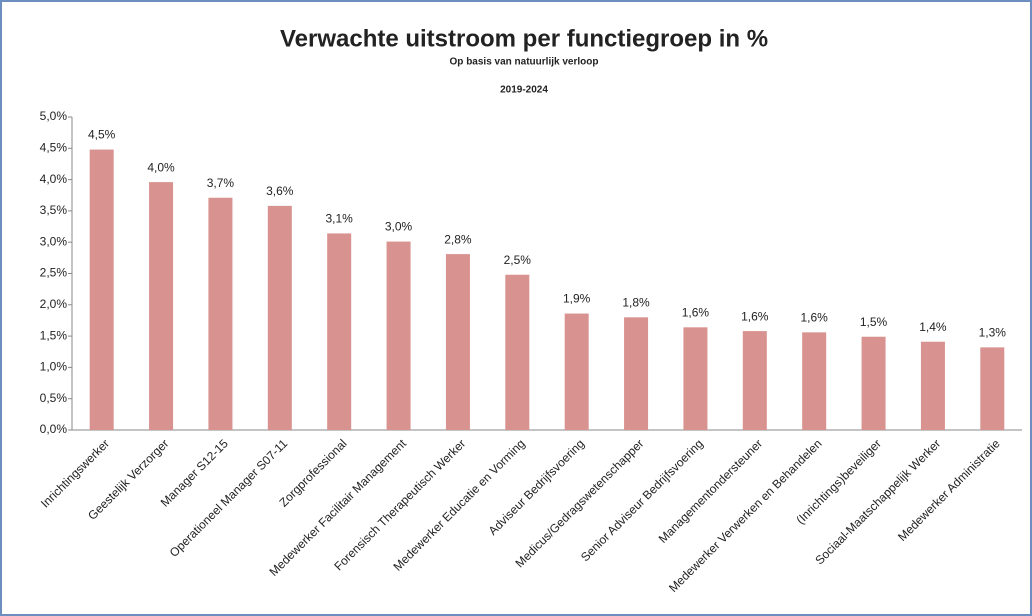 The image size is (1032, 616). Describe the element at coordinates (54, 367) in the screenshot. I see `y-tick-label: 1,0%` at that location.